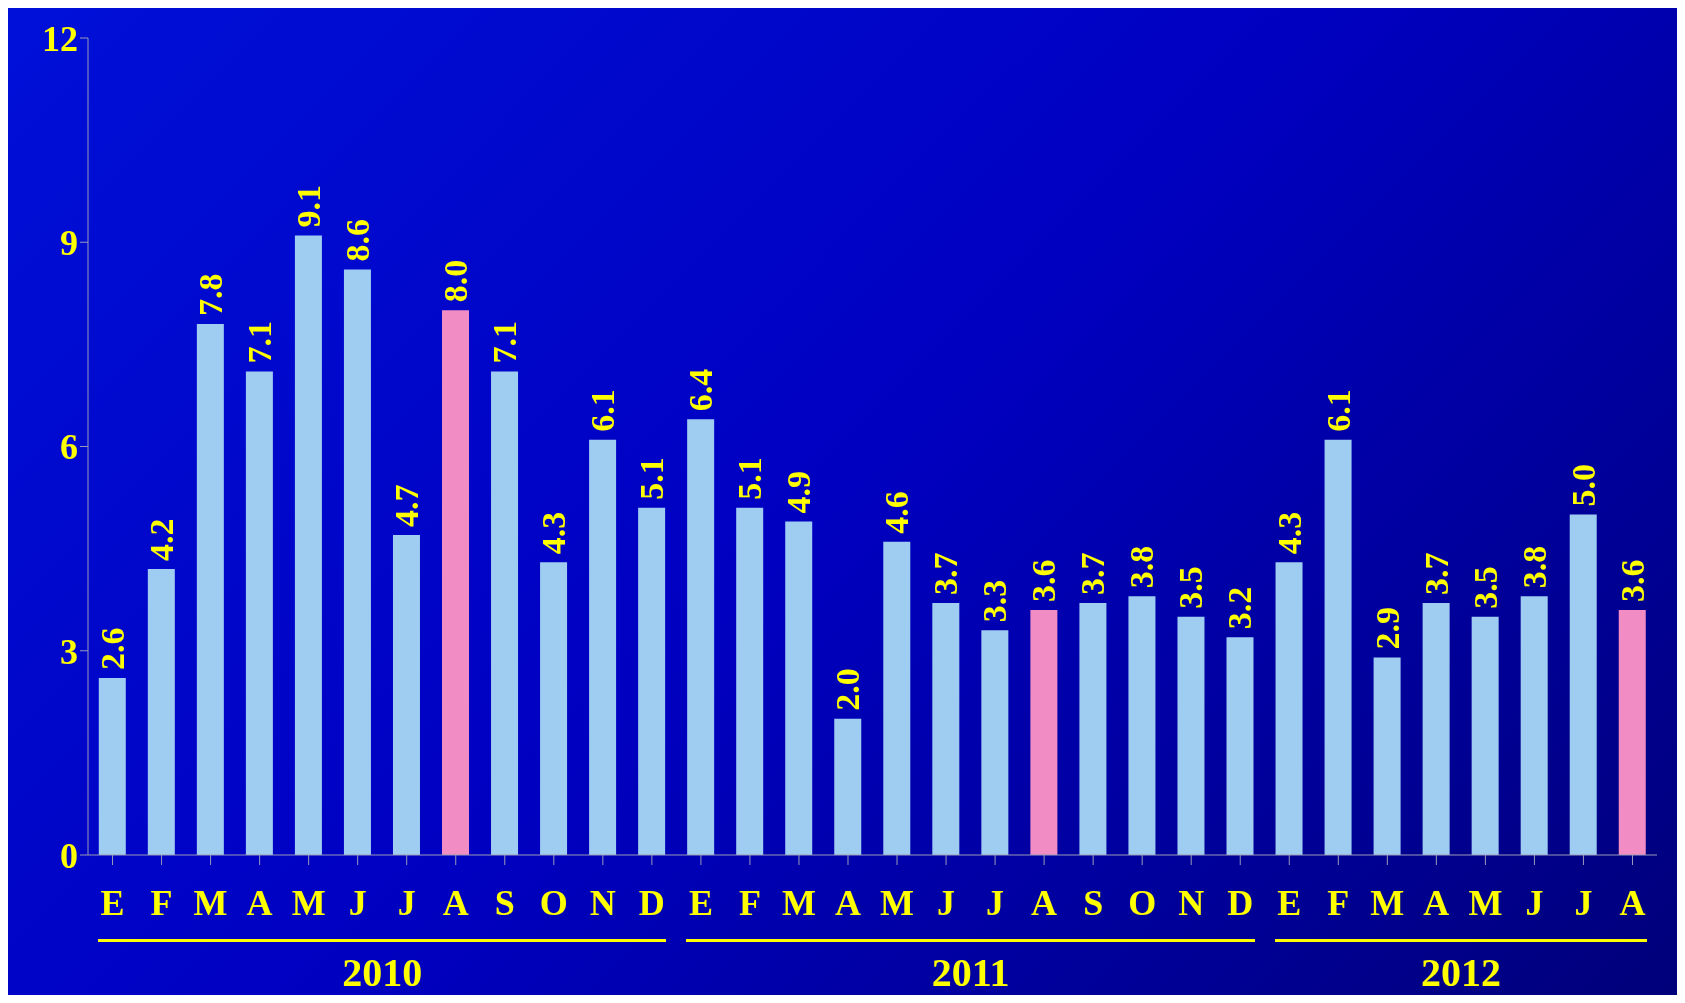 This screenshot has width=1685, height=1003. I want to click on data-label: 9.1, so click(308, 206).